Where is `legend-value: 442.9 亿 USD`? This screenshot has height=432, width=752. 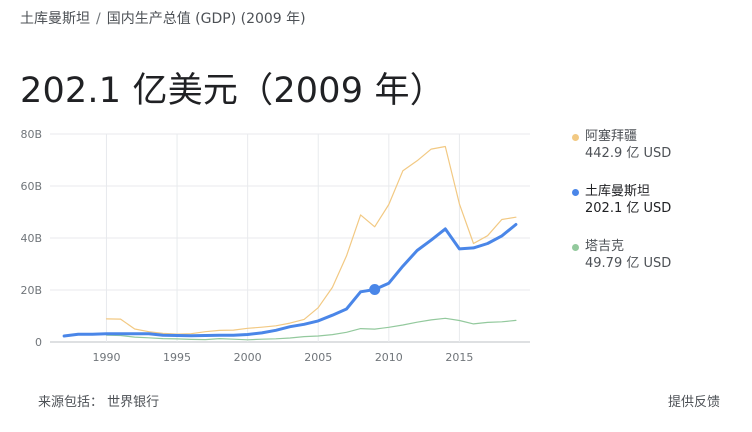
legend-value: 442.9 亿 USD is located at coordinates (628, 153).